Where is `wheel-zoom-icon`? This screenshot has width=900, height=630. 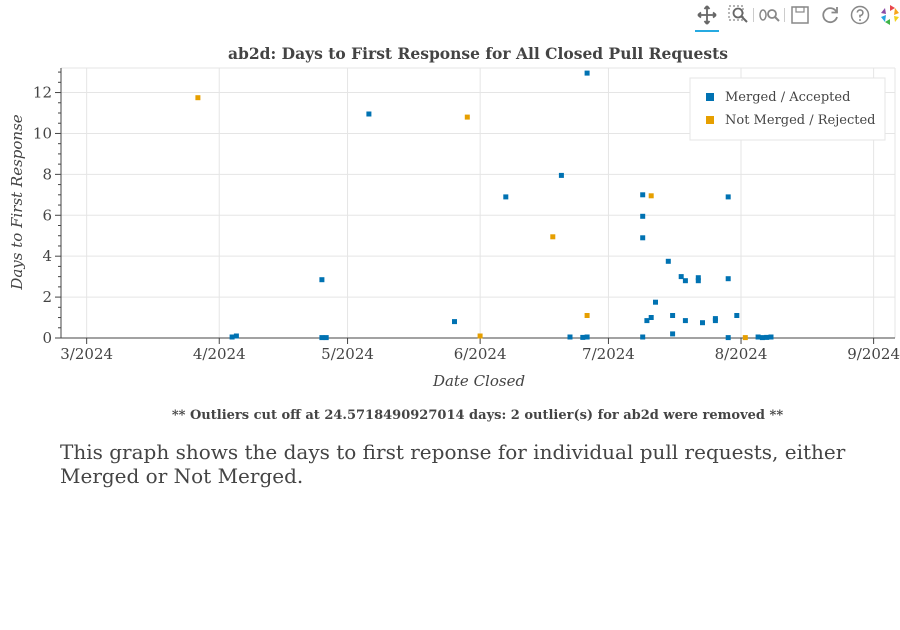
wheel-zoom-icon is located at coordinates (769, 15).